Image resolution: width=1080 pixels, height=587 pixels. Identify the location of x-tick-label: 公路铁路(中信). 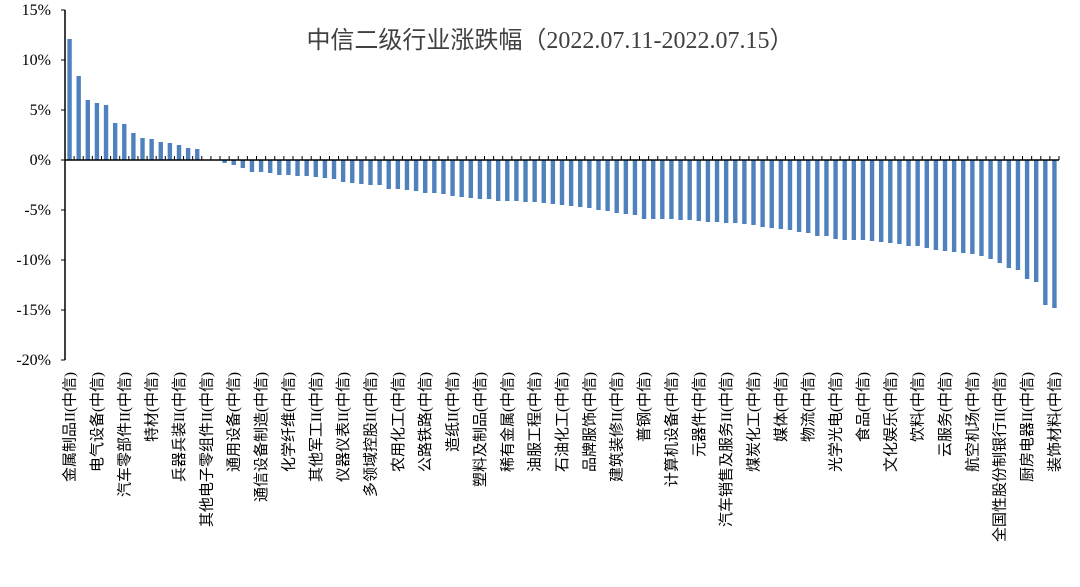
(425, 422).